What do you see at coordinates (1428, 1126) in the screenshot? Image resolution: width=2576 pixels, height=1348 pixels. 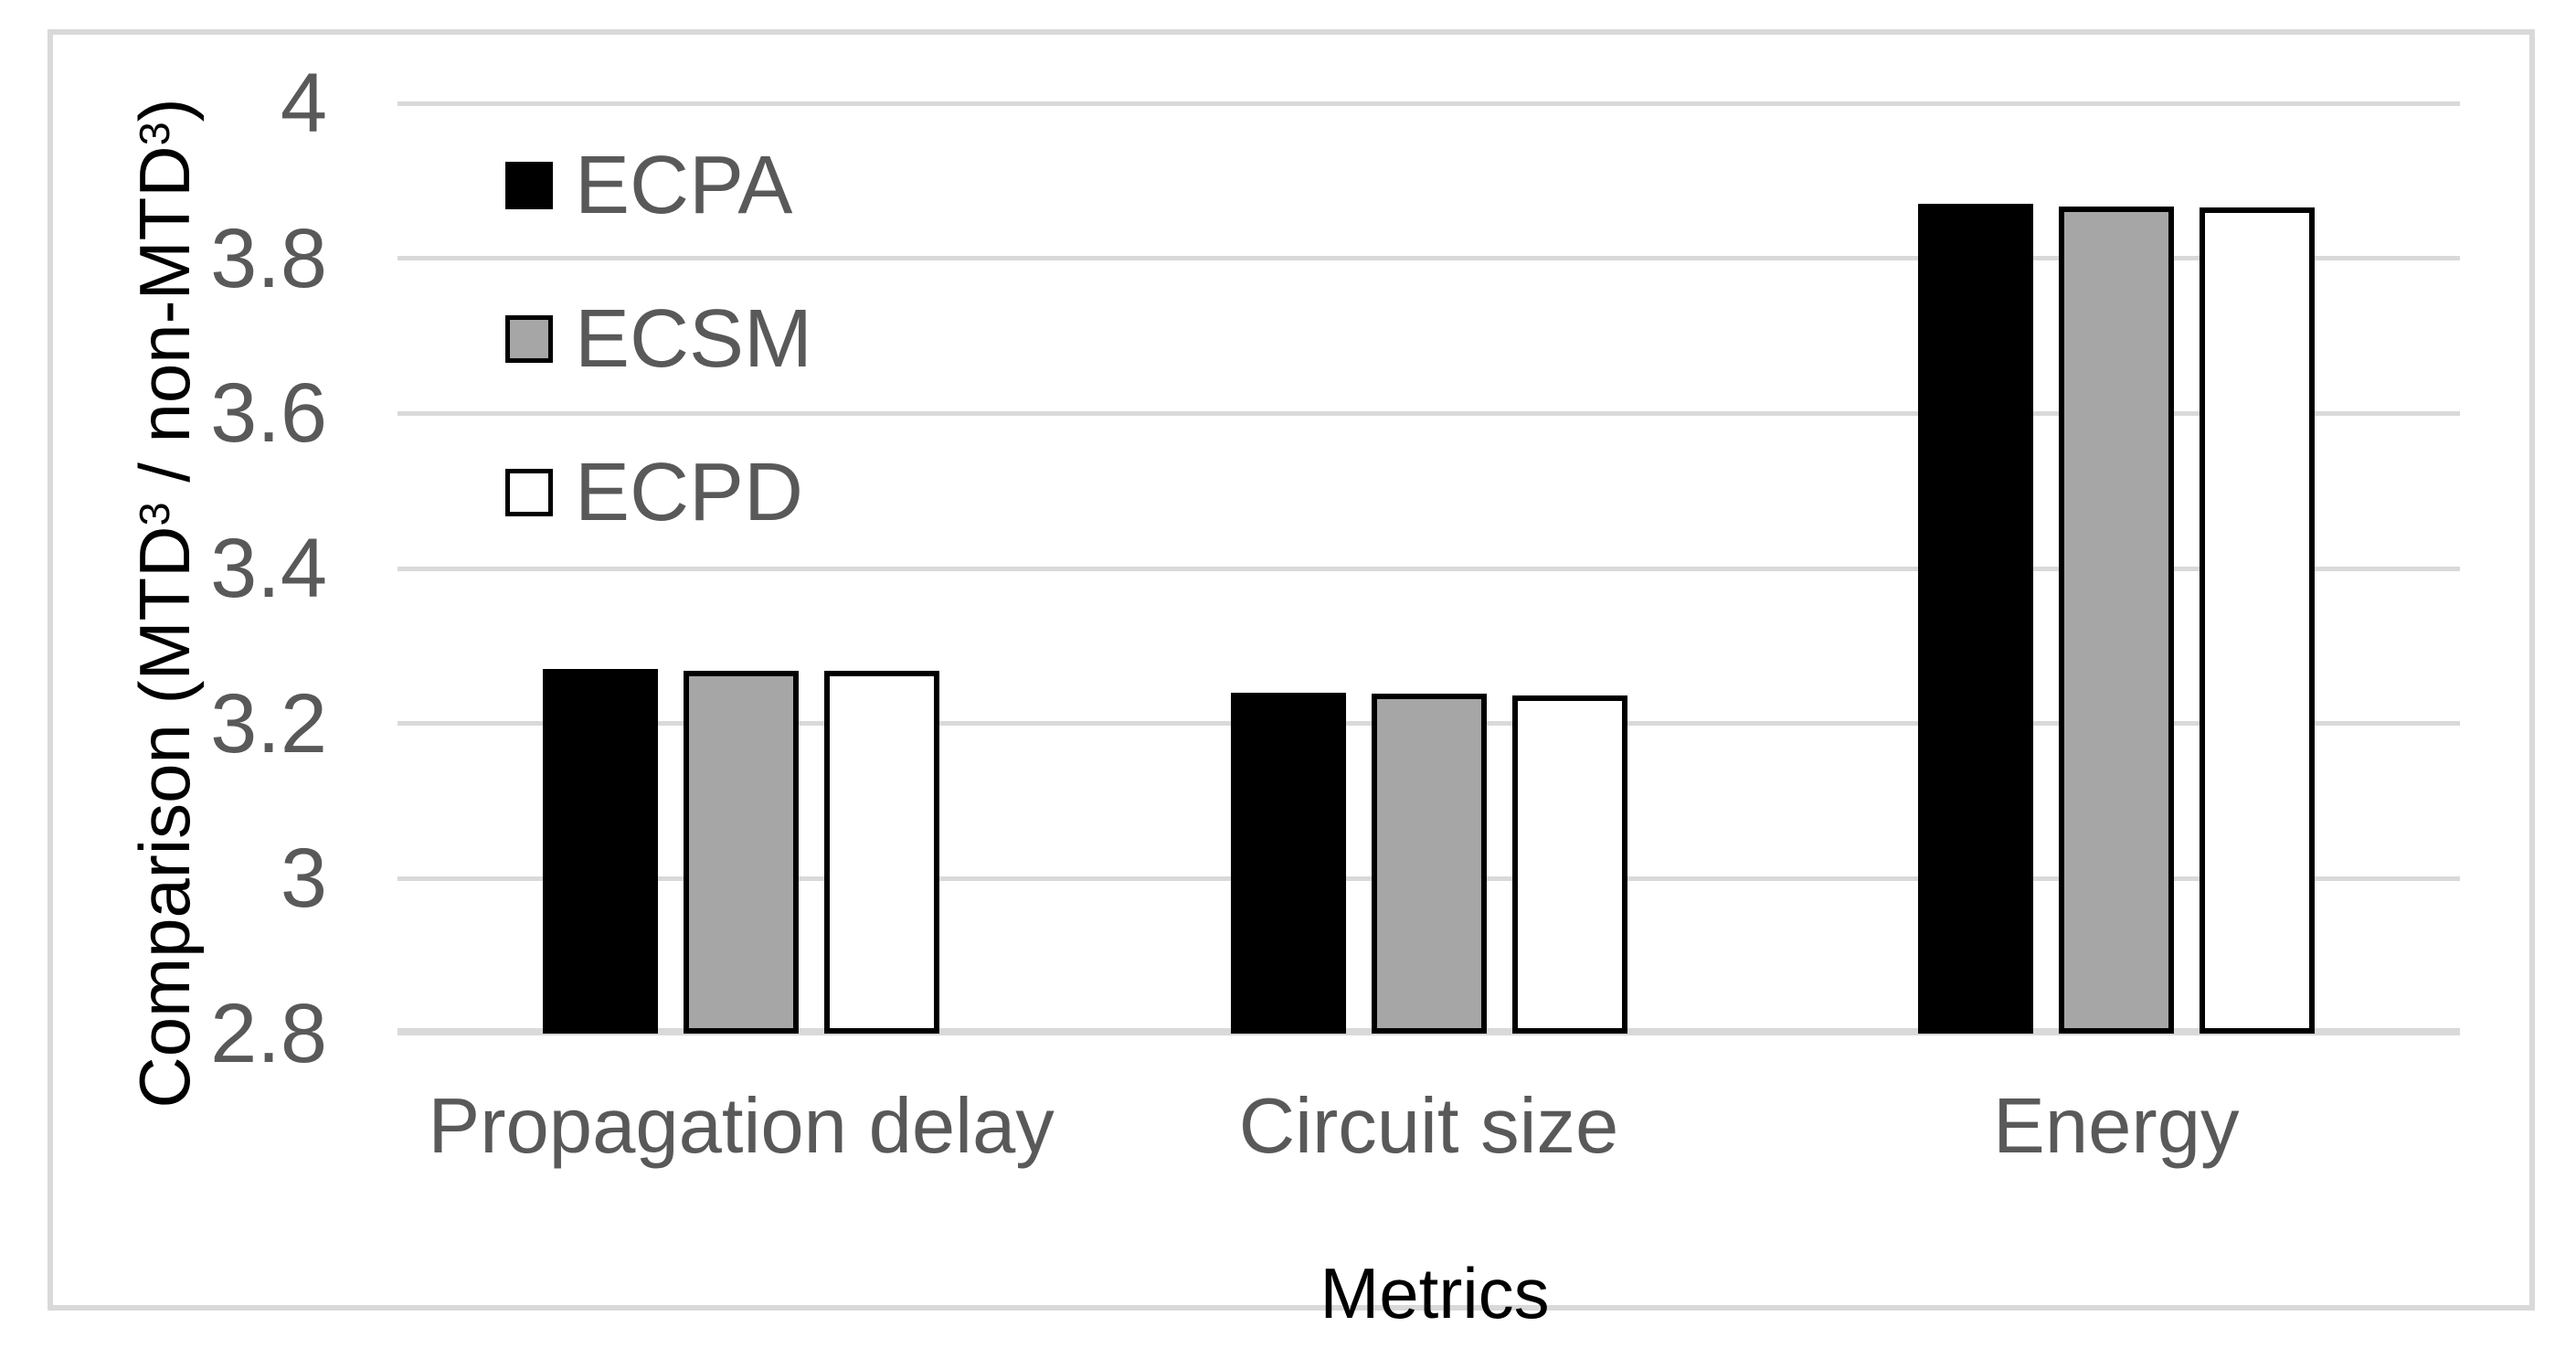 I see `category-label: Circuit size` at bounding box center [1428, 1126].